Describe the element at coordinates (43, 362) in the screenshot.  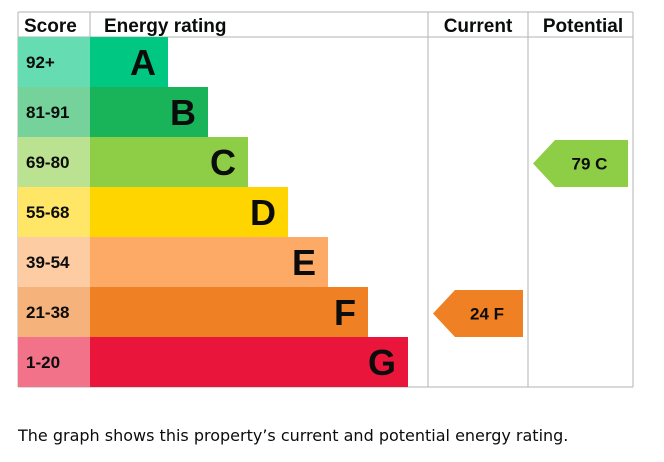
I see `score-label-g: 1-20` at that location.